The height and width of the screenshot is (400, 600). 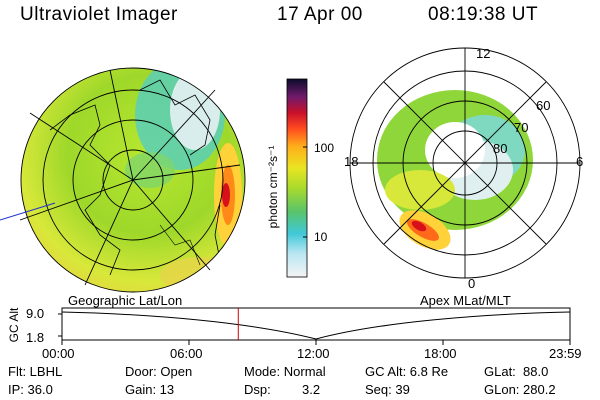 I want to click on x-tick-1800: 18:00, so click(x=440, y=353).